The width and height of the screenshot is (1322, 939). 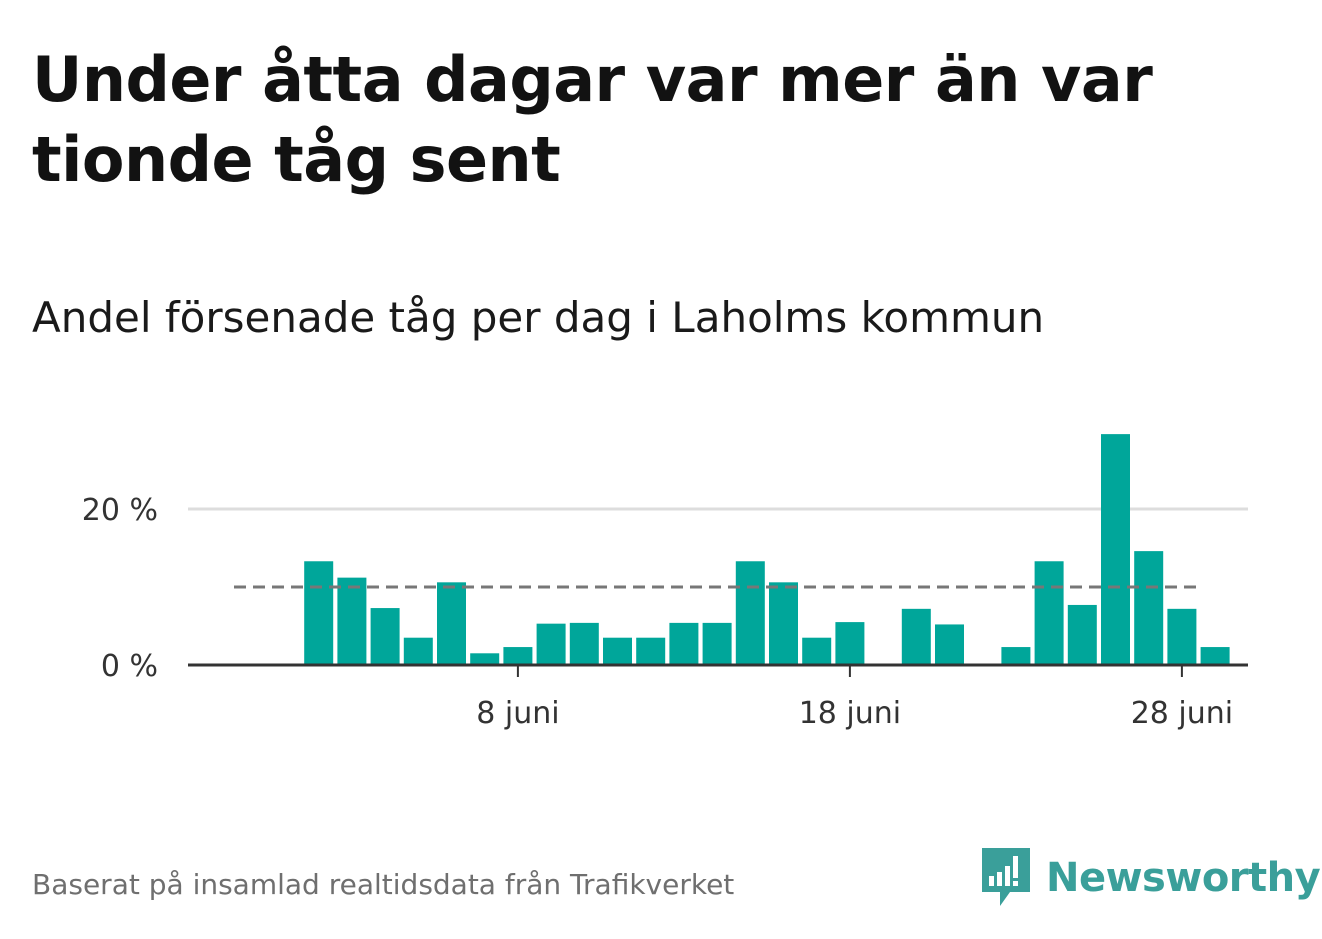 I want to click on y-tick-label: 20 %, so click(x=120, y=510).